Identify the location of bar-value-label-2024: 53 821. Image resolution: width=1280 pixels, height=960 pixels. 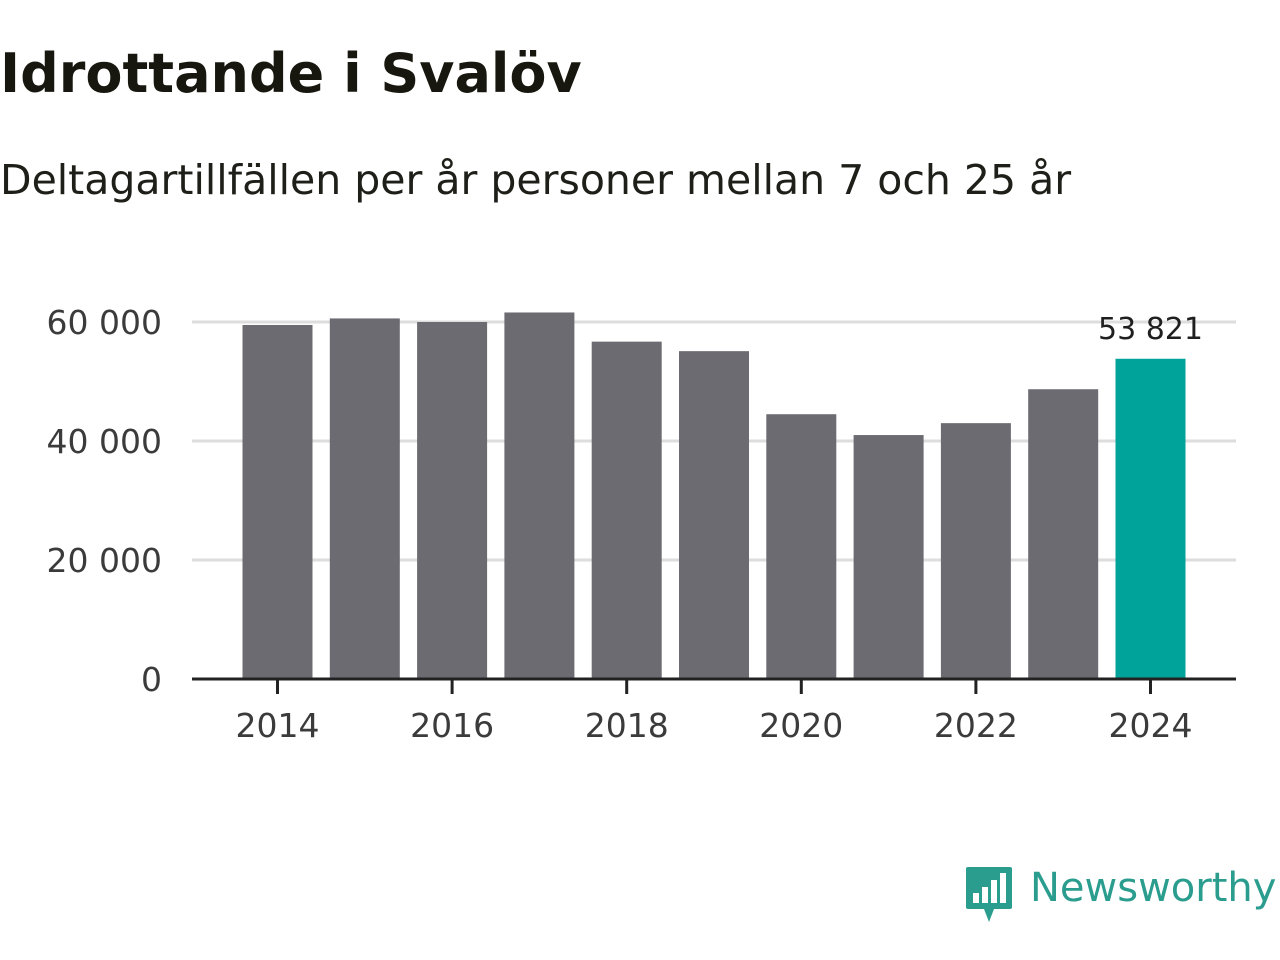
(1150, 329).